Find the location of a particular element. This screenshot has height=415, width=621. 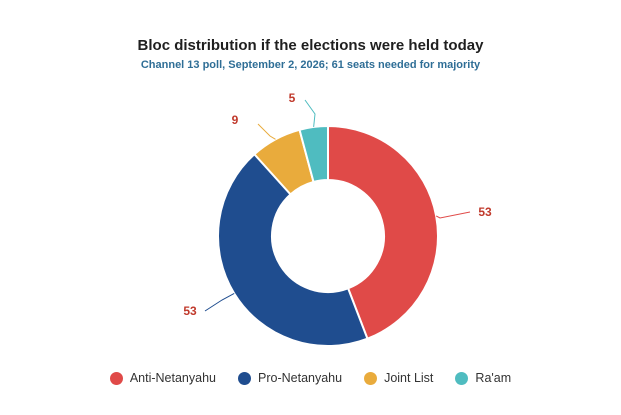

legend-item: Pro-Netanyahu is located at coordinates (290, 378).